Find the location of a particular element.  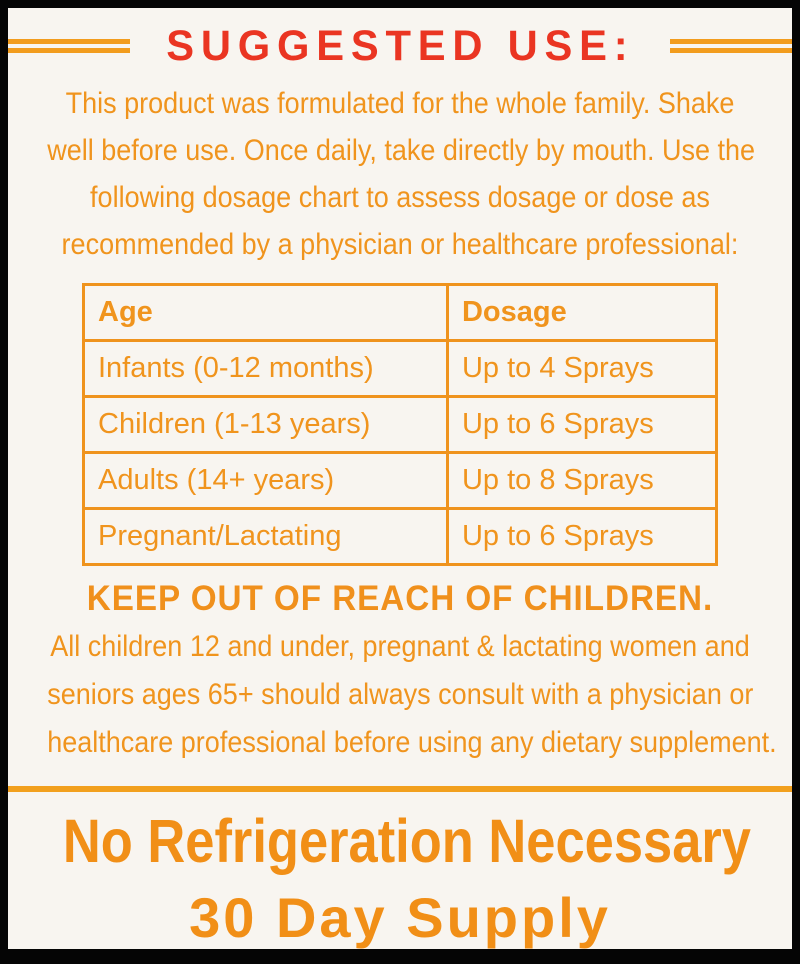

page-title: SUGGESTED USE: is located at coordinates (400, 45).